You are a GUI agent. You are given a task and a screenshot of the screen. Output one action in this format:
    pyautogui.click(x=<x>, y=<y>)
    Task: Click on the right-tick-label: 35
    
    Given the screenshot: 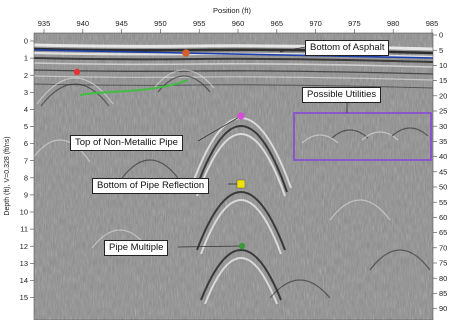 What is the action you would take?
    pyautogui.click(x=443, y=141)
    